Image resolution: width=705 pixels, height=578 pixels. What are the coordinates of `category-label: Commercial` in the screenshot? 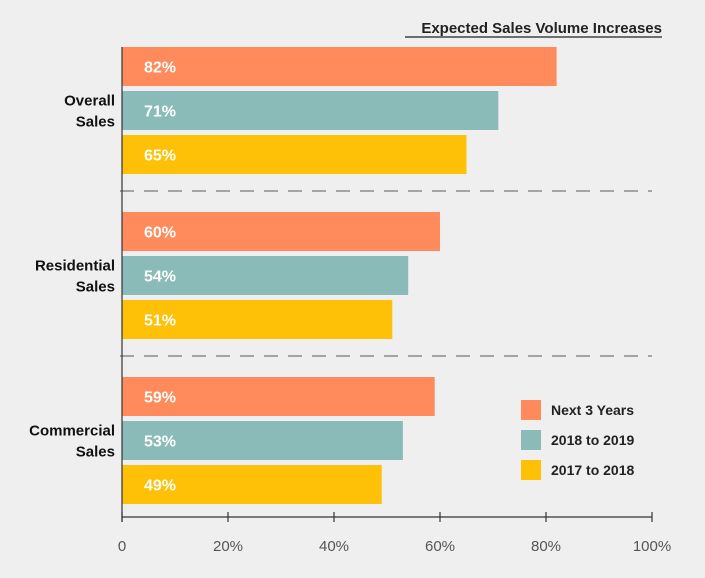 It's located at (72, 431).